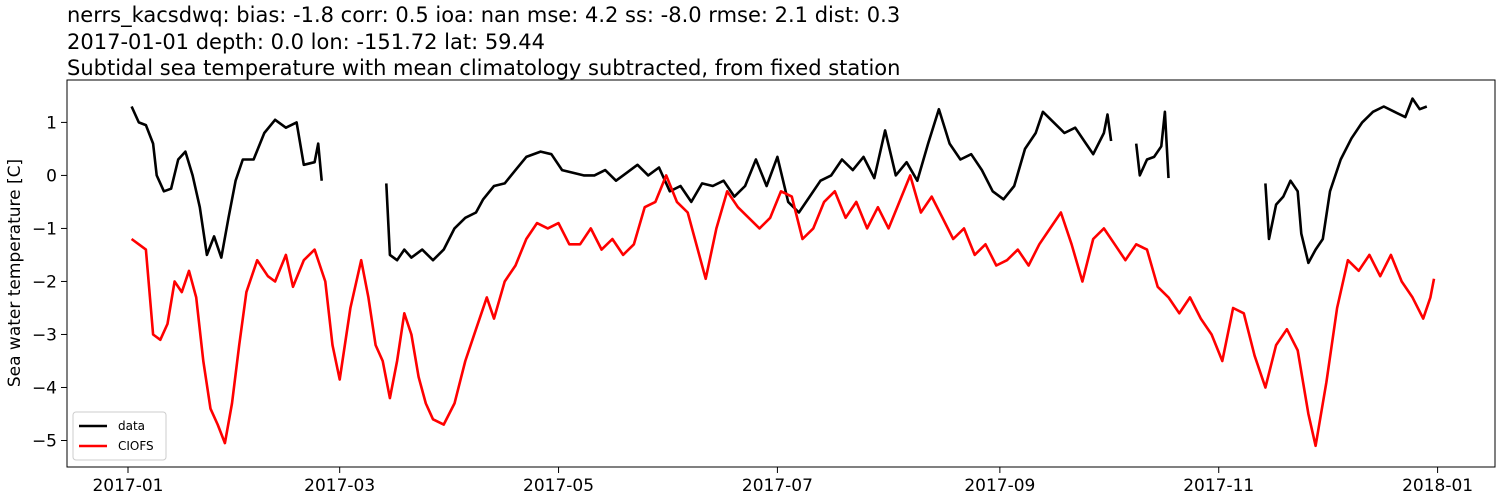 This screenshot has height=500, width=1500. I want to click on y-tick-label: −3, so click(44, 335).